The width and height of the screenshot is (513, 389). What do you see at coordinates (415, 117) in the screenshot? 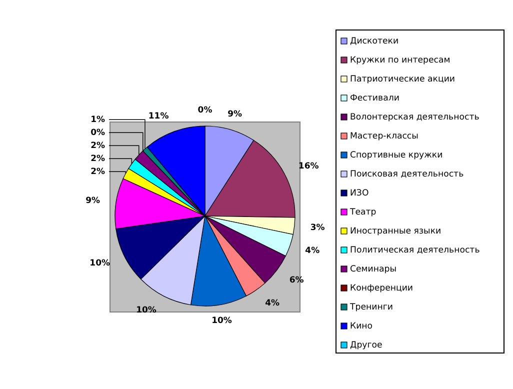
I see `legend-label: Волонтерская деятельность` at bounding box center [415, 117].